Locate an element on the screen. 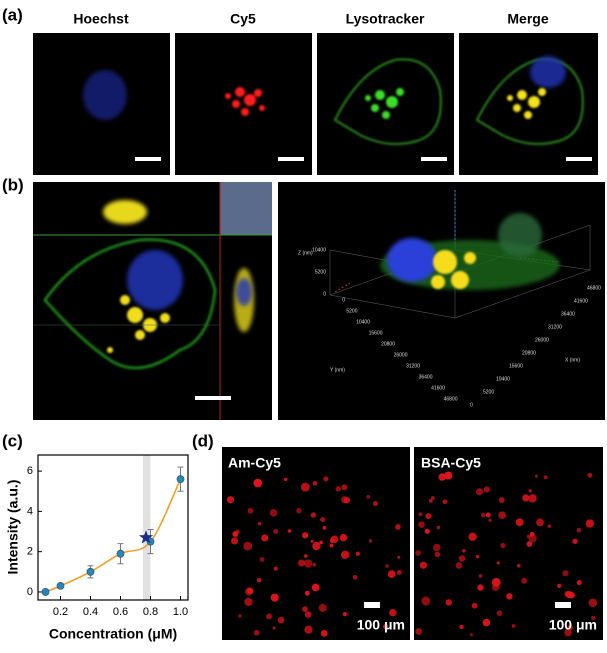  channel-title: Hoechst is located at coordinates (101, 19).